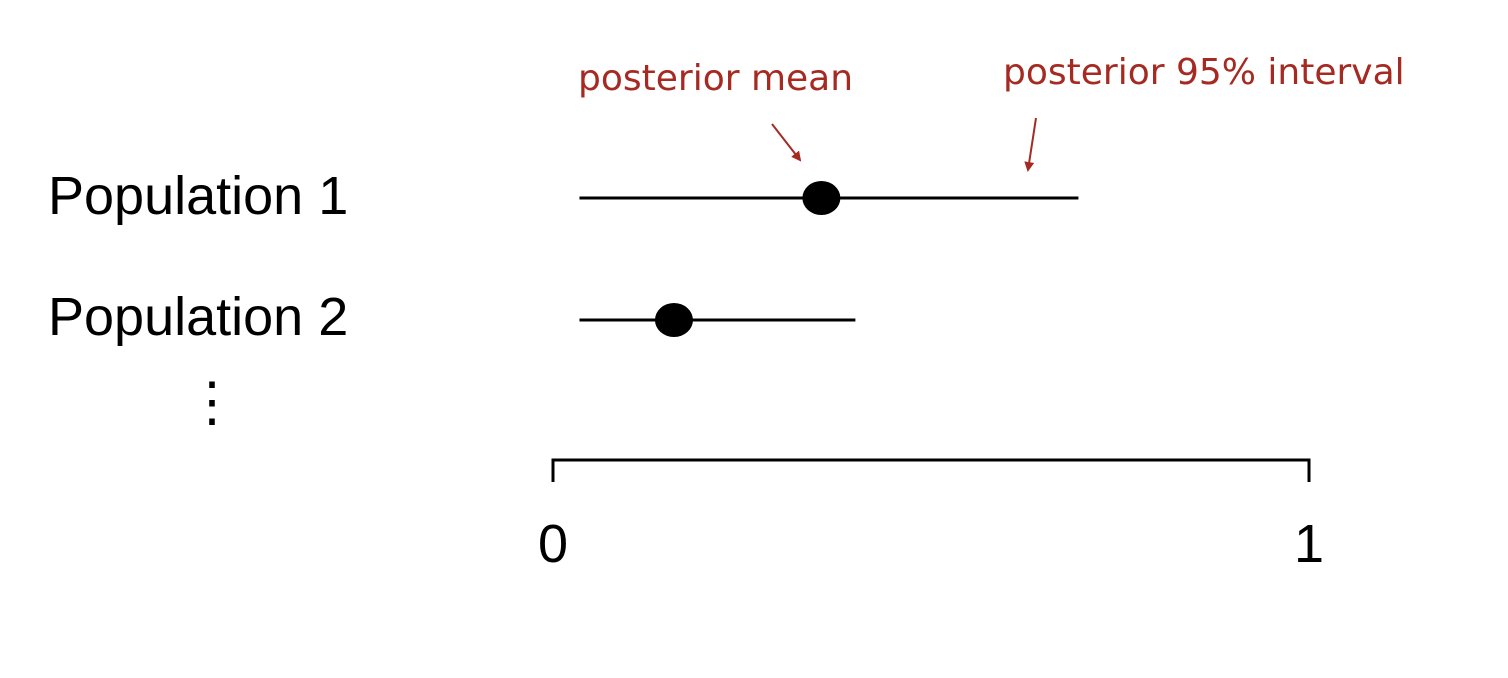 The width and height of the screenshot is (1508, 678). I want to click on x-tick-label-1: 1, so click(1309, 544).